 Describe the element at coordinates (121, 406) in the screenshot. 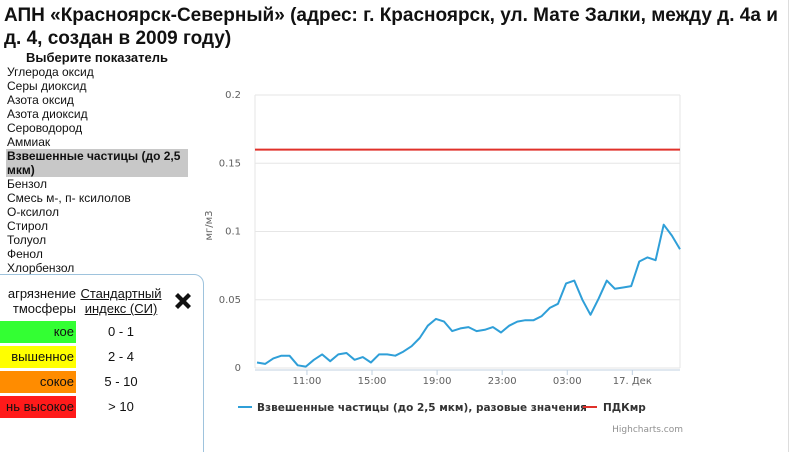

I see `legend-level-range: > 10` at that location.